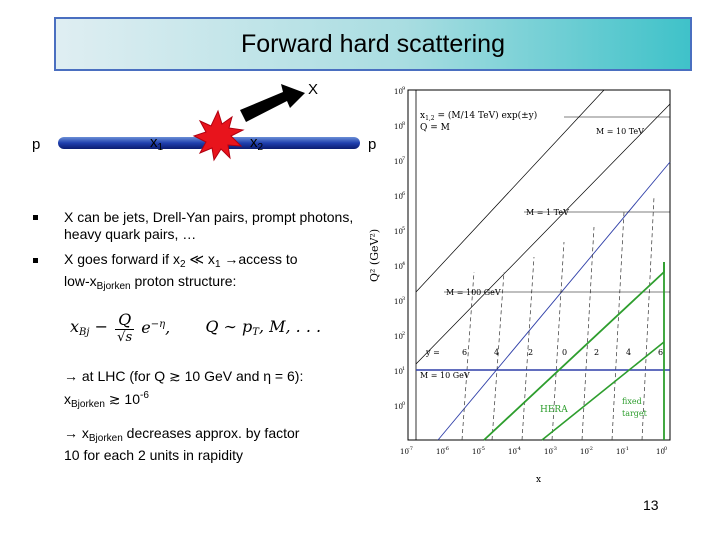  I want to click on legend-line-2: Q = M, so click(435, 128).